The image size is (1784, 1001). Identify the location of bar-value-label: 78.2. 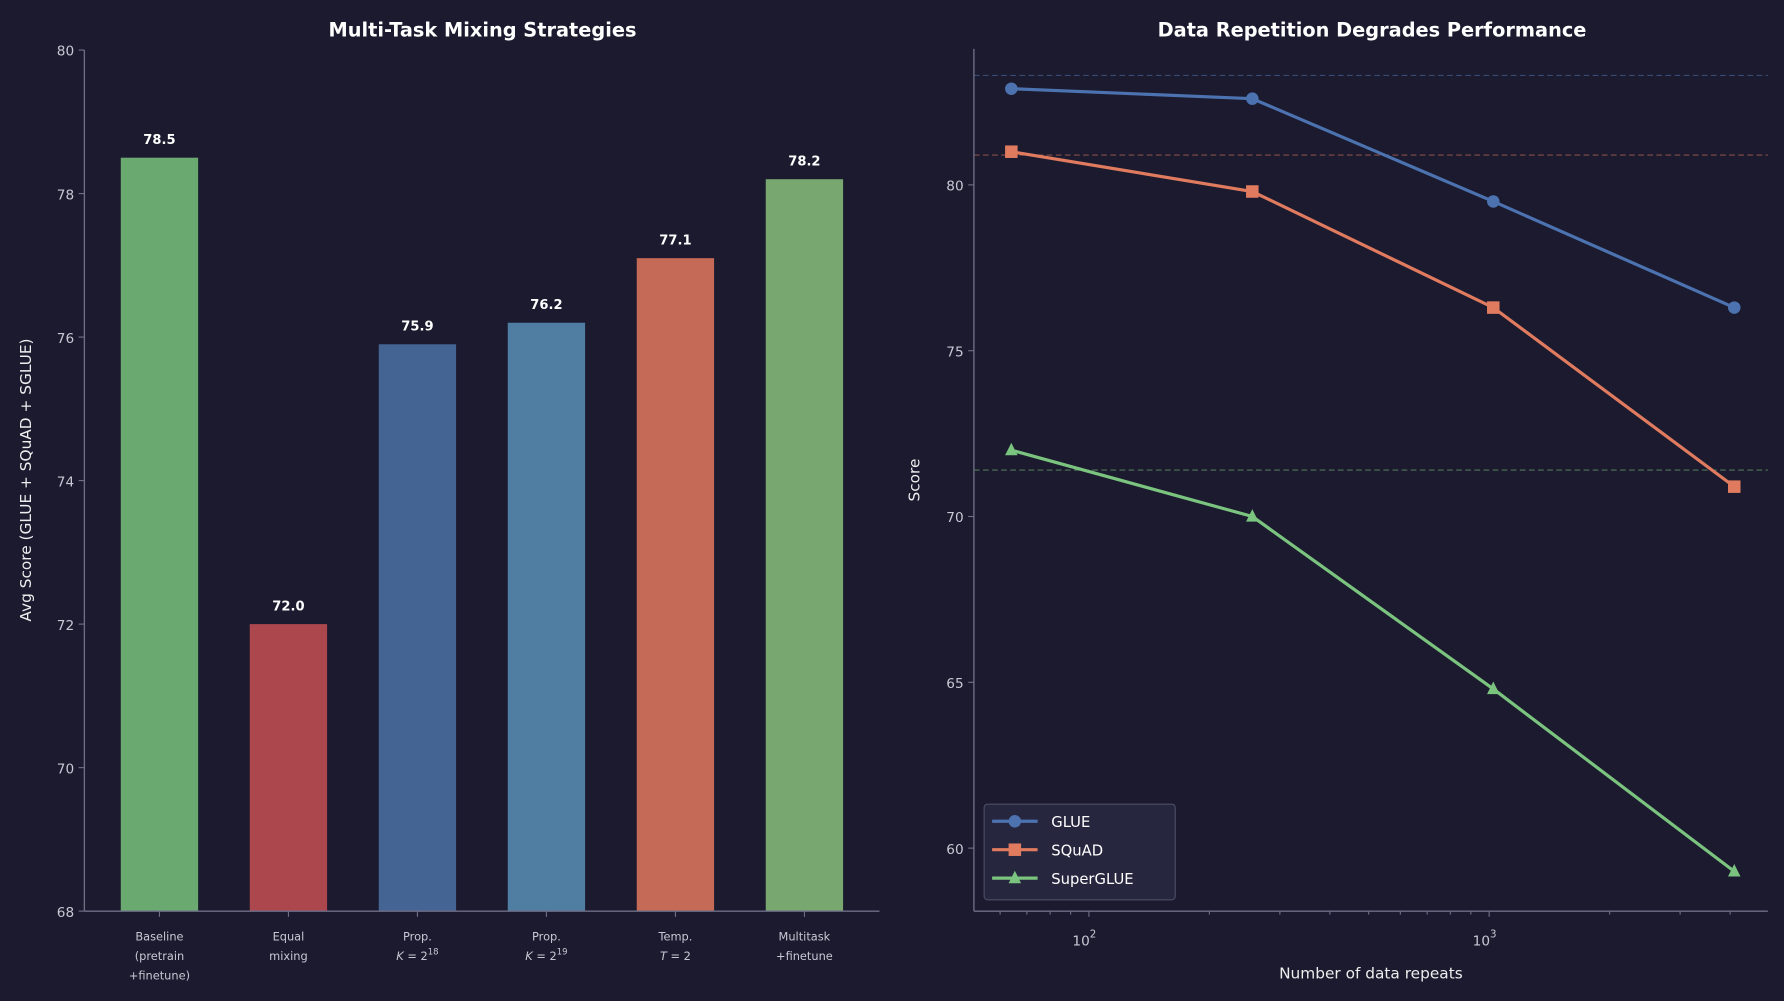
(804, 162).